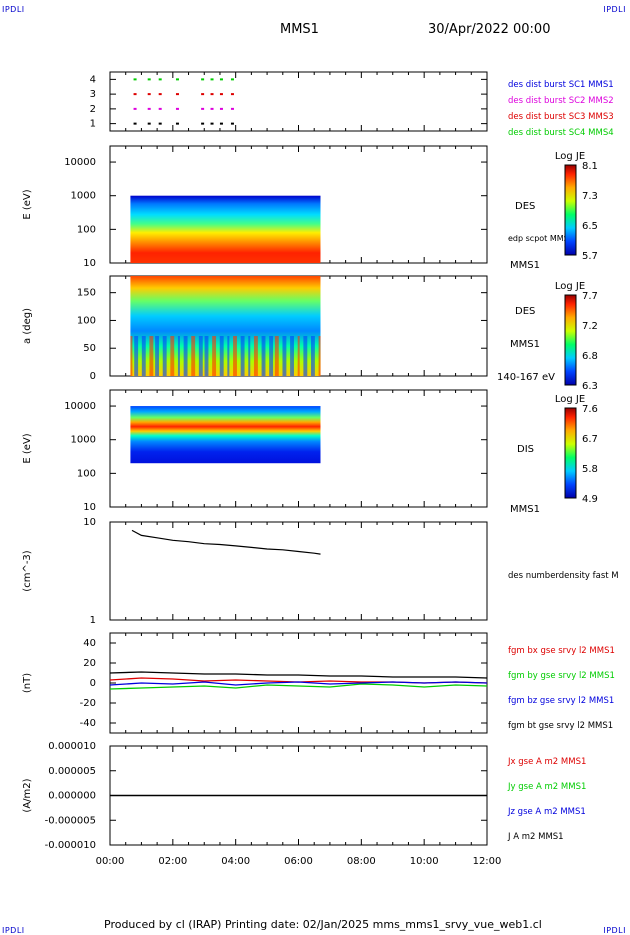 The image size is (630, 935). I want to click on legend-entry: des dist burst SC1 MMS1, so click(561, 85).